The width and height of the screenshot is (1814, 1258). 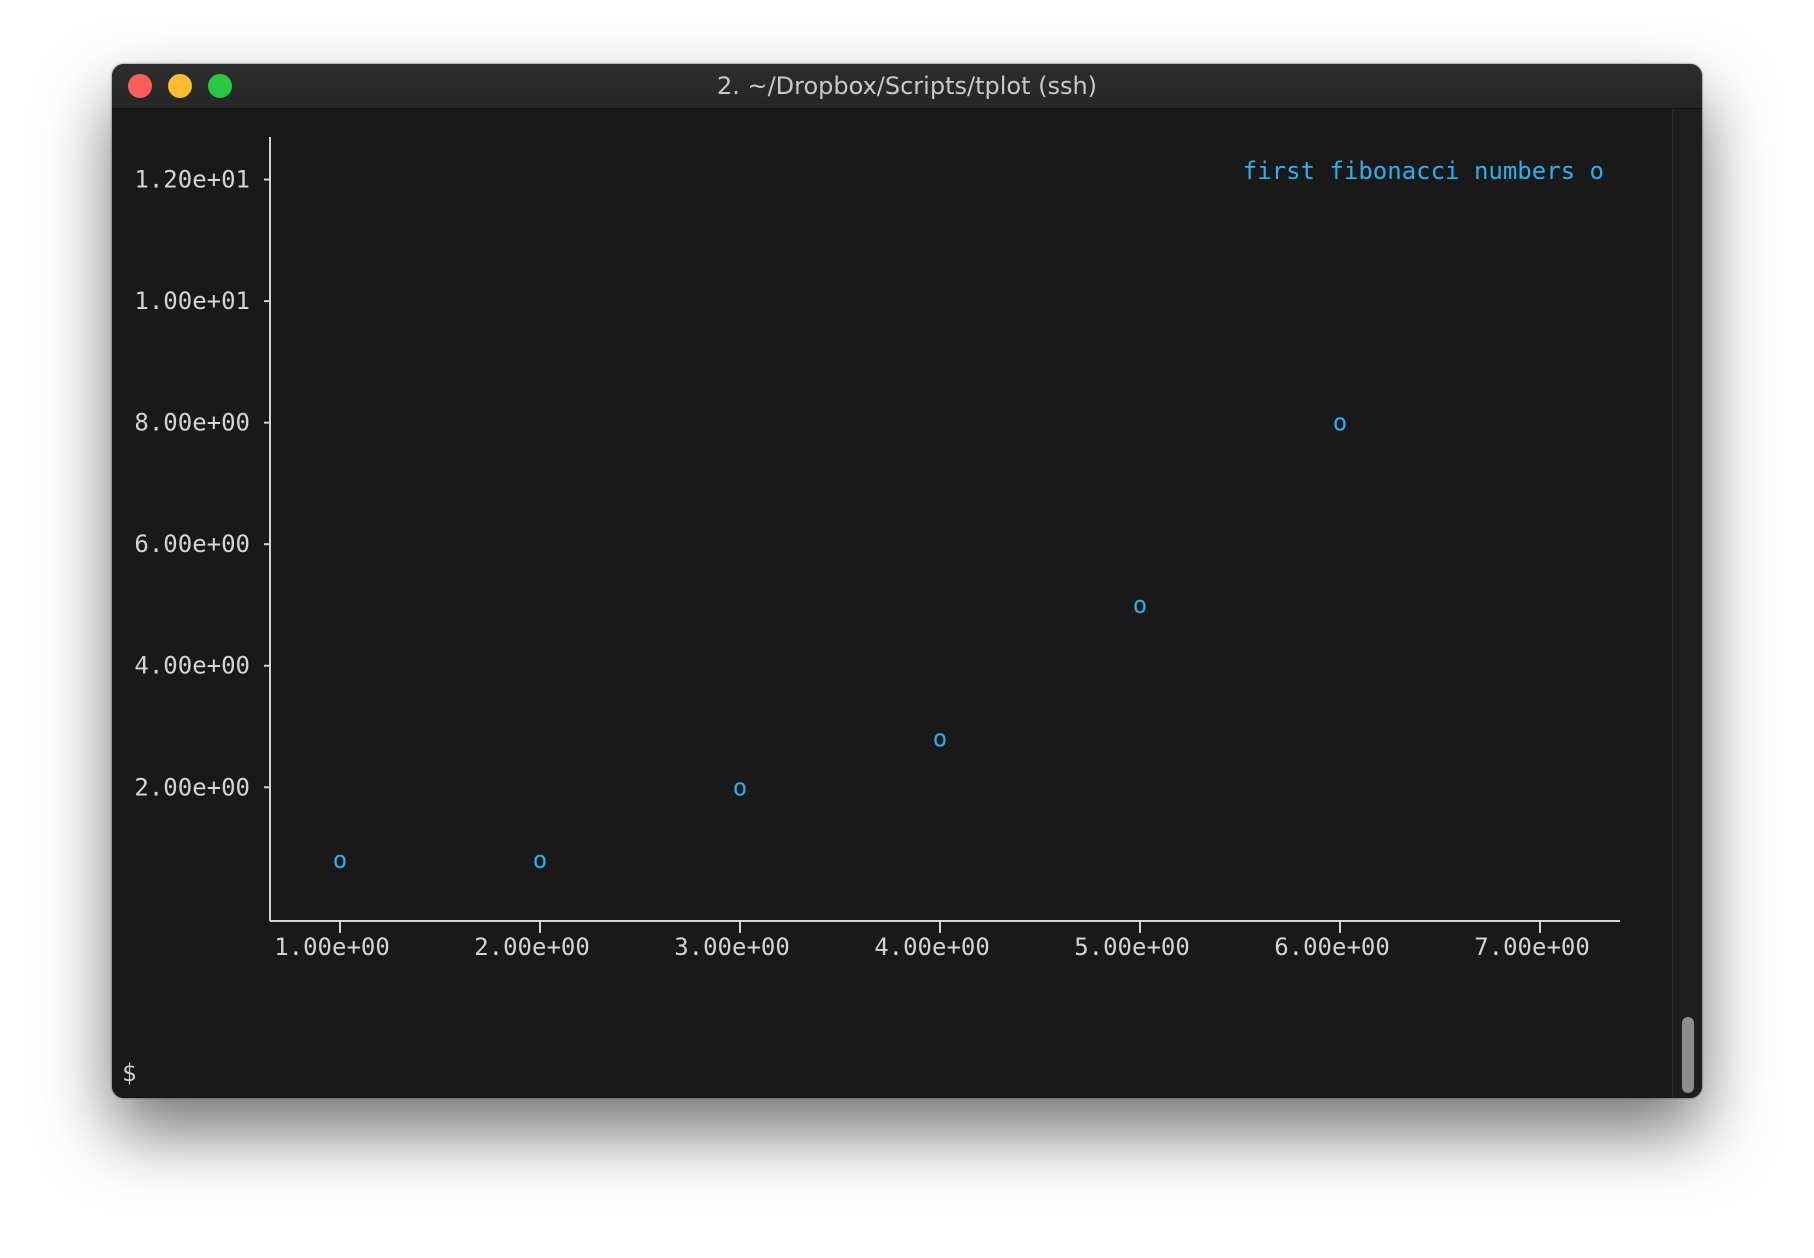 What do you see at coordinates (732, 947) in the screenshot?
I see `x-tick-label: 3.00e+00` at bounding box center [732, 947].